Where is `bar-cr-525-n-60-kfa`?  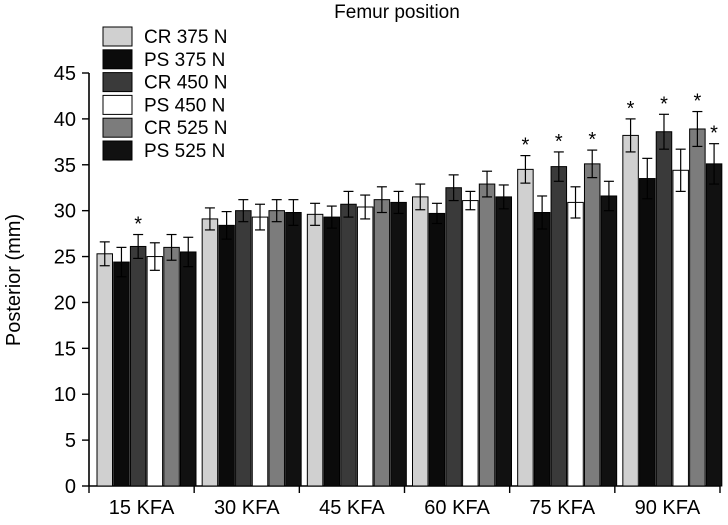 bar-cr-525-n-60-kfa is located at coordinates (487, 335).